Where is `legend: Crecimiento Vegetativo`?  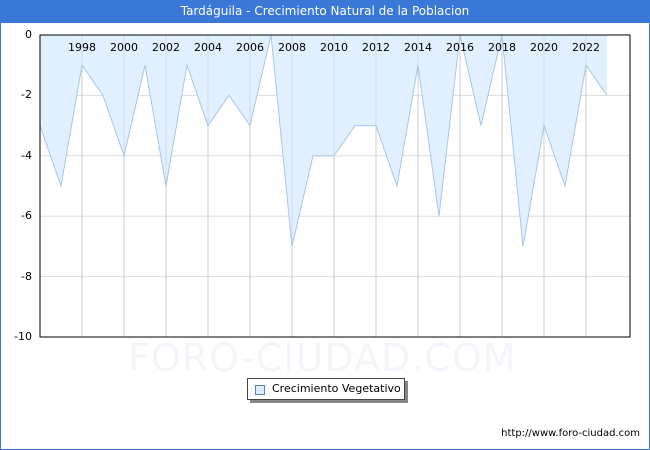
legend: Crecimiento Vegetativo is located at coordinates (326, 389).